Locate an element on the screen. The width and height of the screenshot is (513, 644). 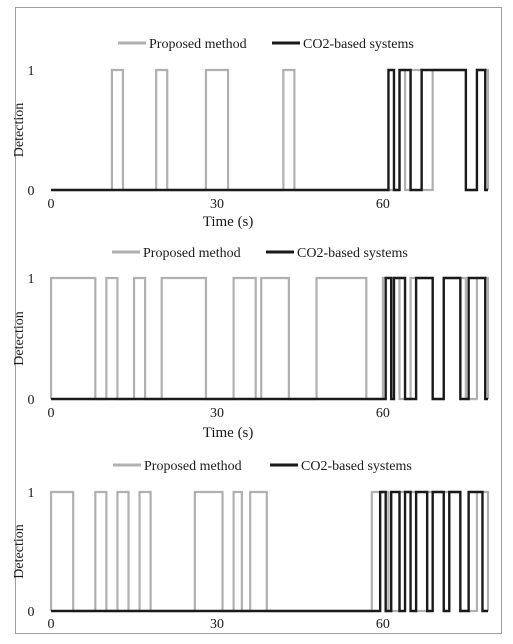
legend-panel-2: Proposed method CO2-based systems is located at coordinates (260, 253).